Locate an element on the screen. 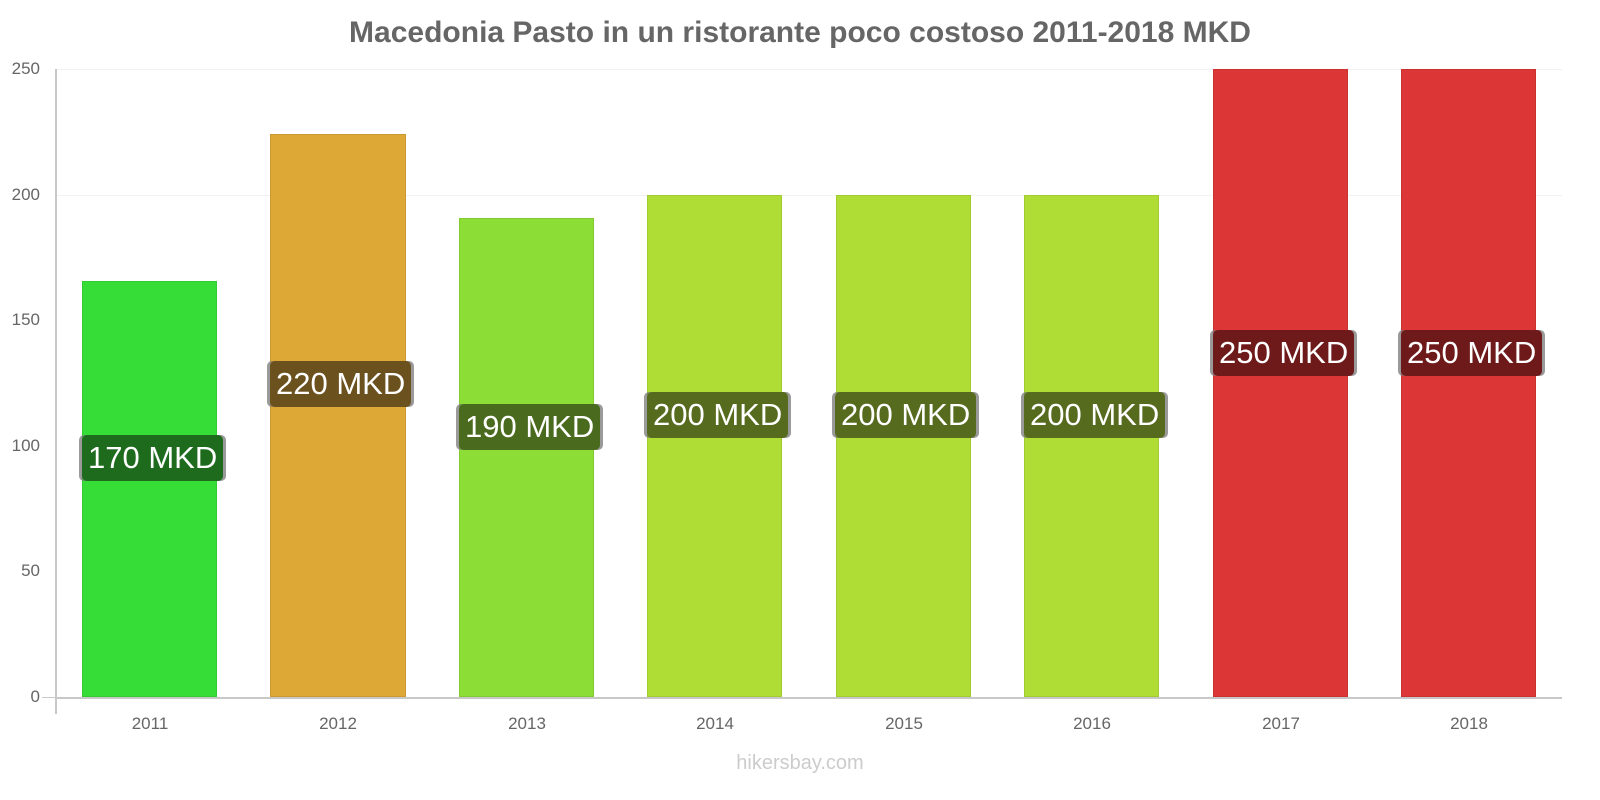  x-label-2011: 2011 is located at coordinates (150, 723).